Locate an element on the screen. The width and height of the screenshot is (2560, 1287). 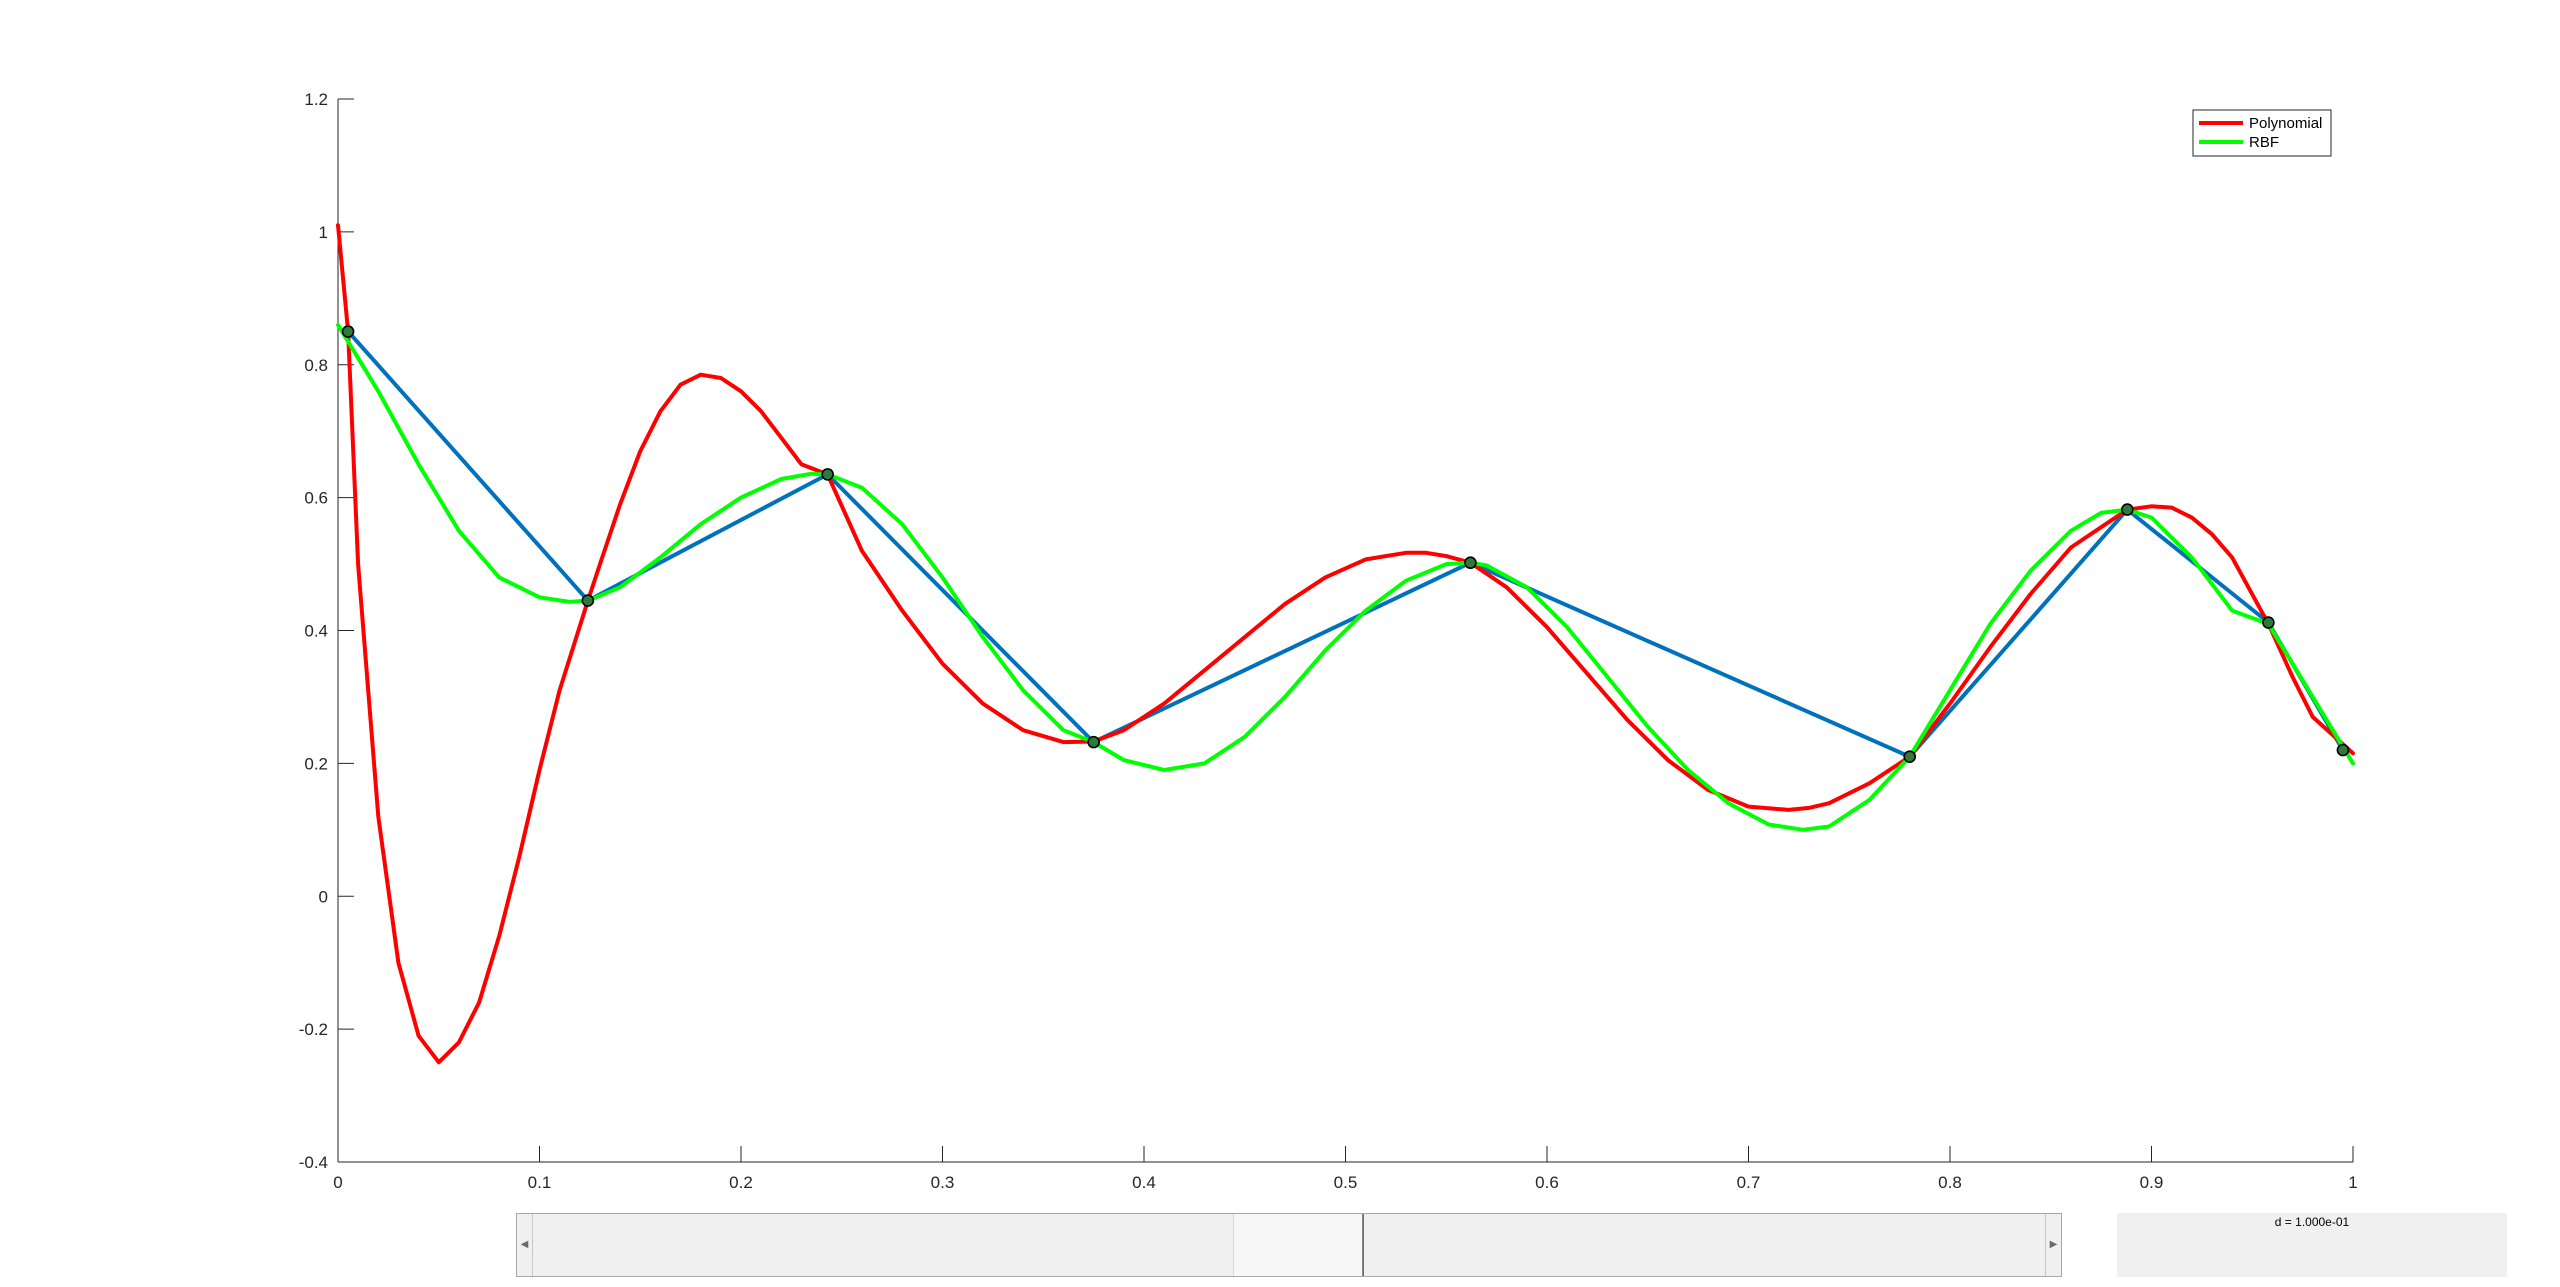
x-tick-label: 0.3 is located at coordinates (943, 1182).